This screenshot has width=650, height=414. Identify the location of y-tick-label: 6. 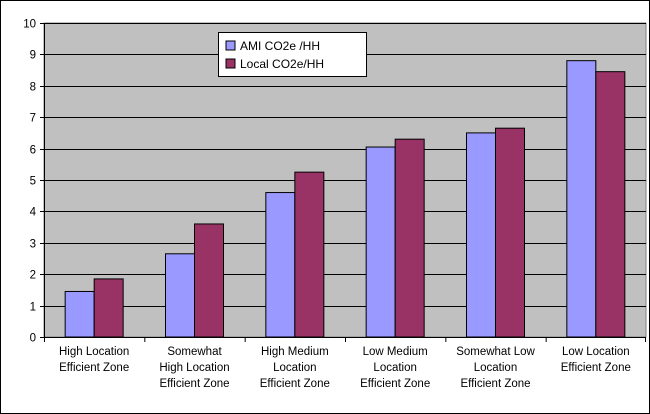
(33, 151).